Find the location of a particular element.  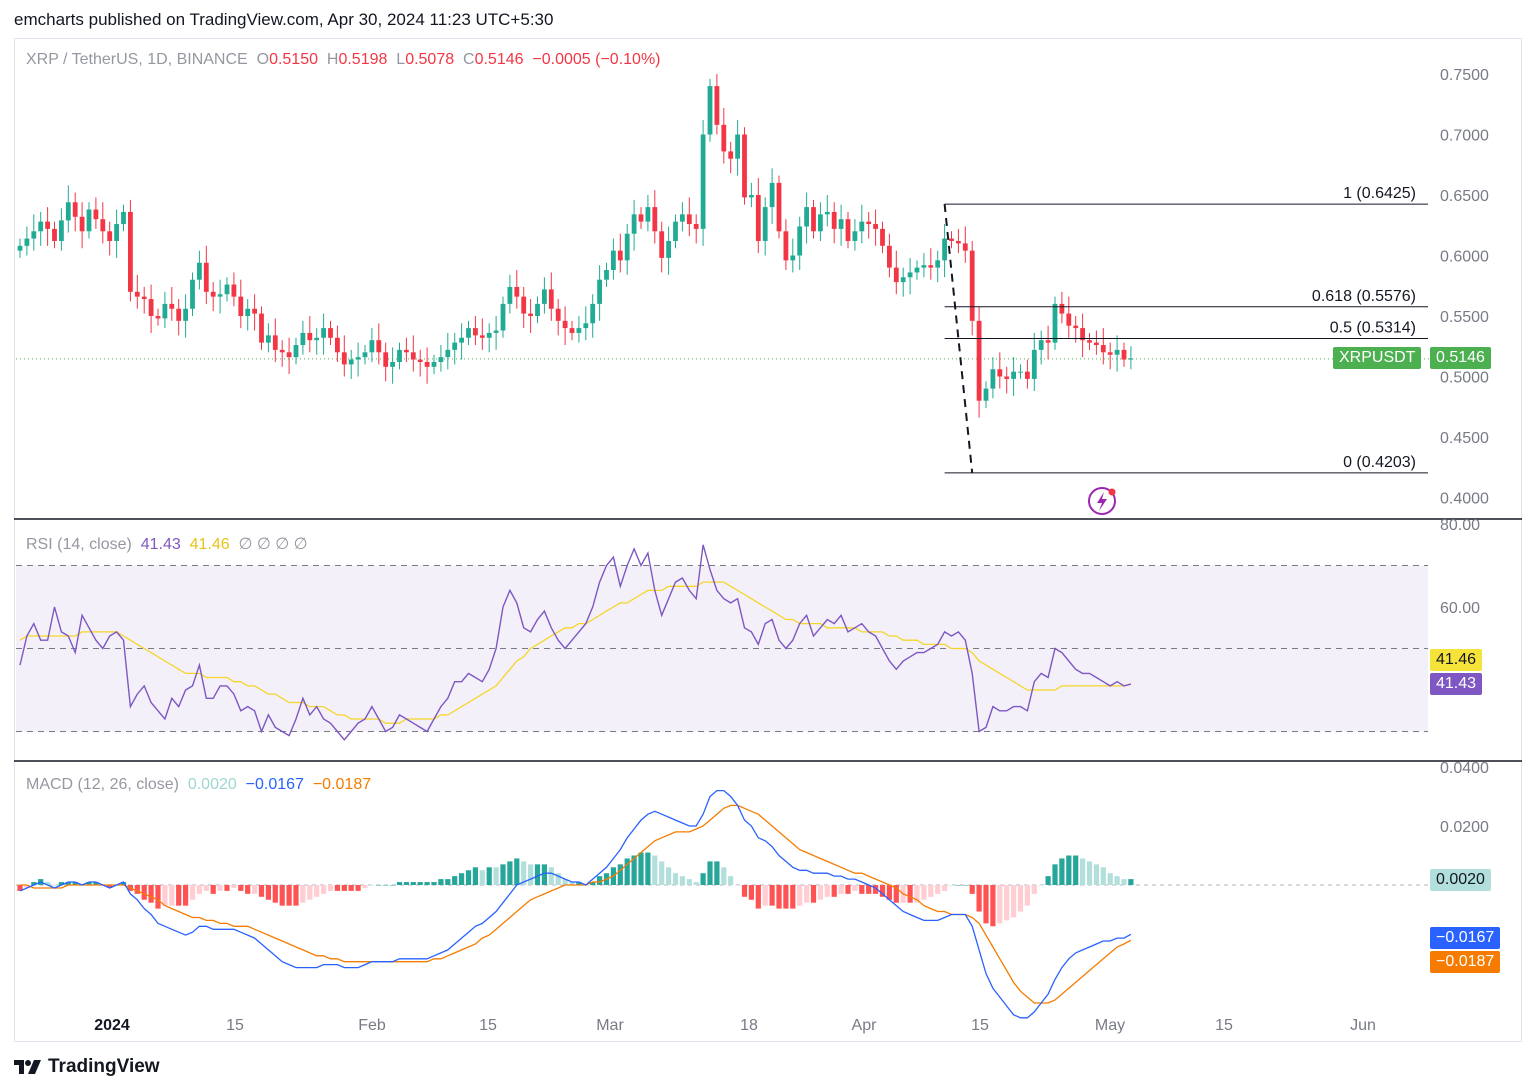

fib-level-label: 0.5 (0.5314) is located at coordinates (1373, 328).